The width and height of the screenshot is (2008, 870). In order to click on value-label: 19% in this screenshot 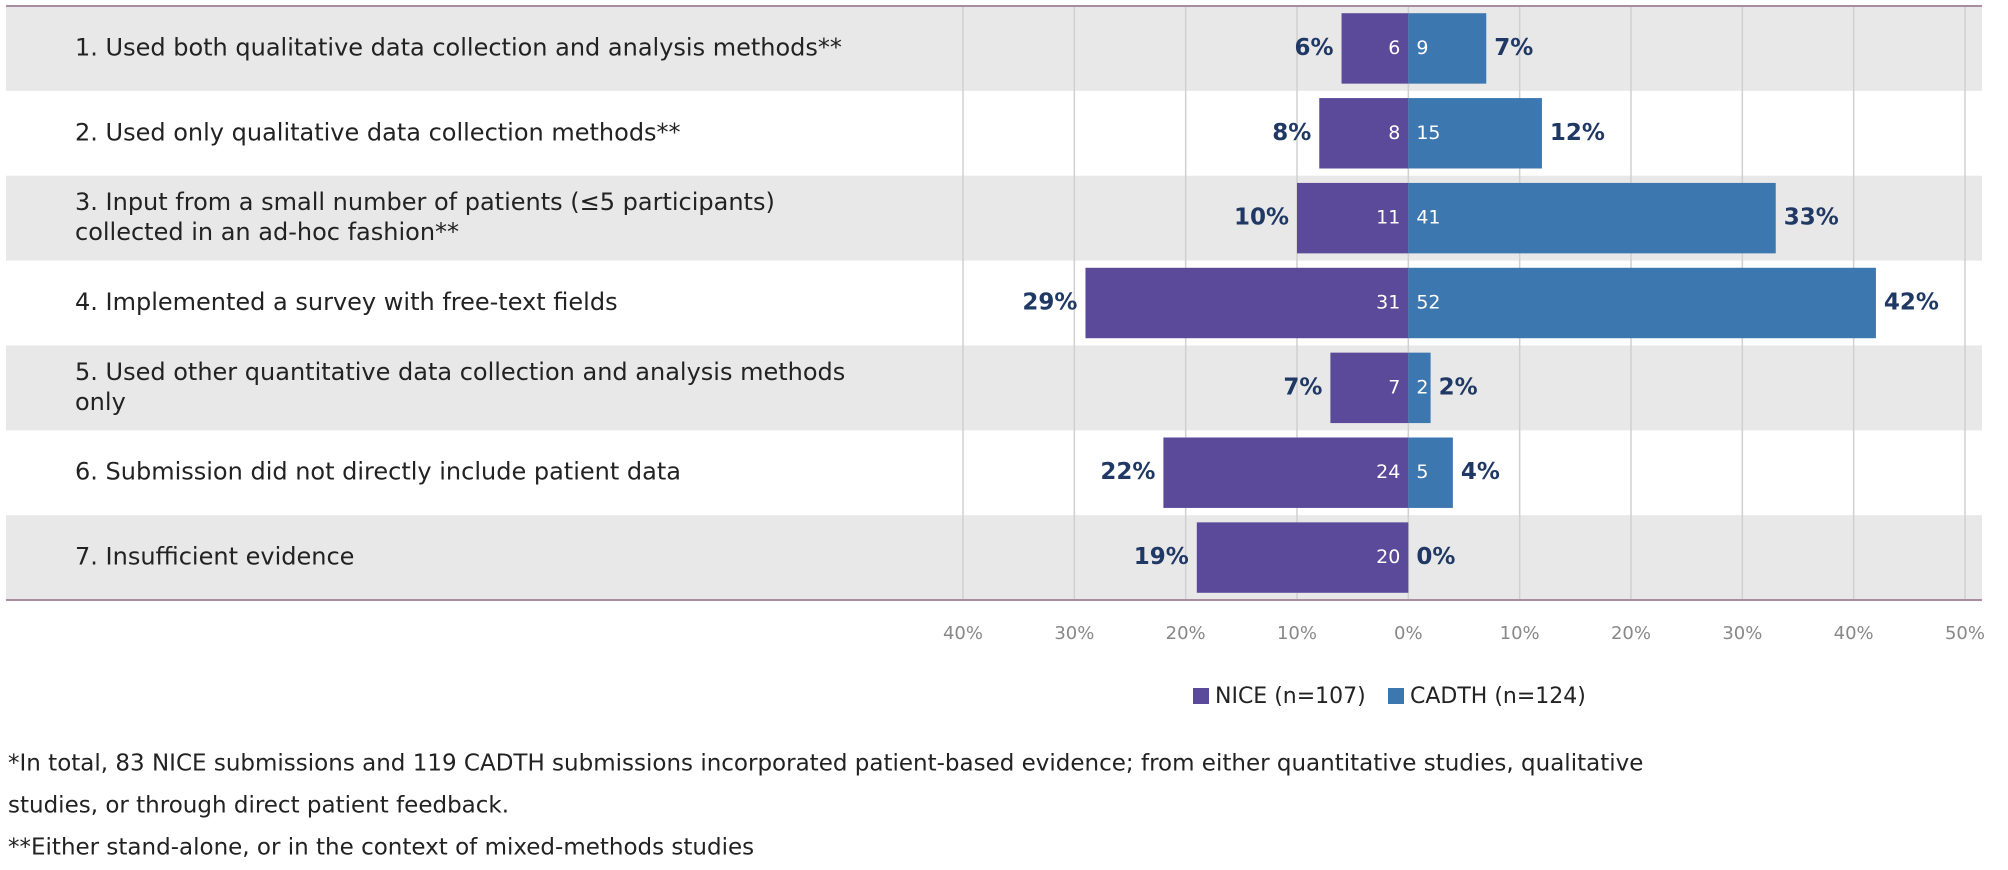, I will do `click(1161, 557)`.